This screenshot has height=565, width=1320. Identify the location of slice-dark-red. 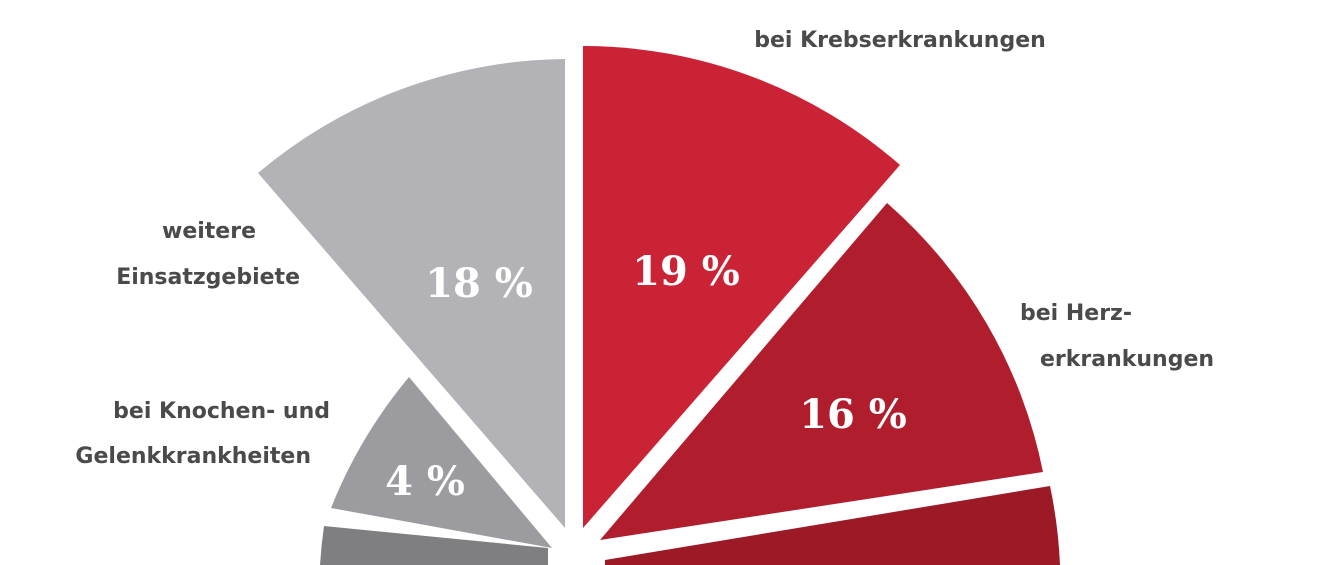
(832, 525).